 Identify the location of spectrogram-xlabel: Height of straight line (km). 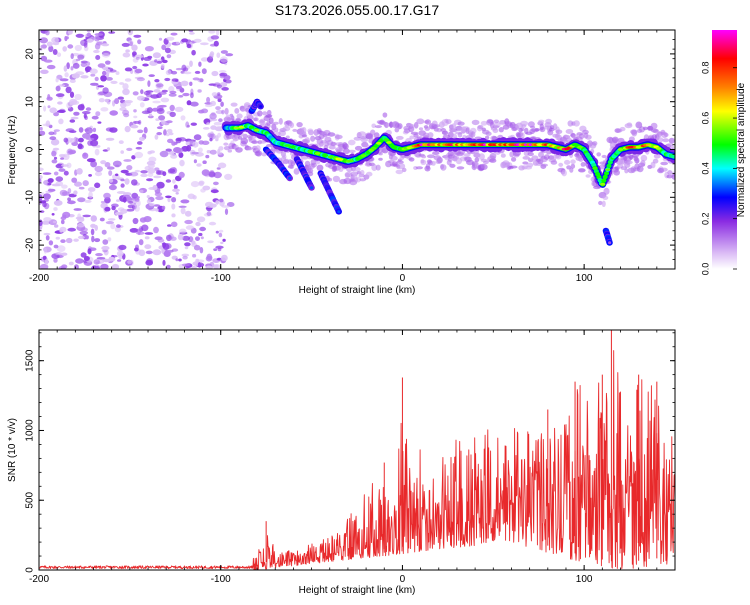
(357, 290).